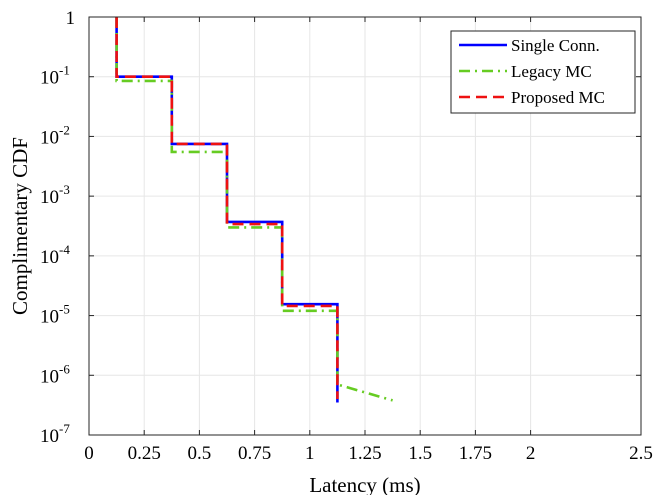  Describe the element at coordinates (364, 484) in the screenshot. I see `x-axis-label: Latency (ms)` at that location.